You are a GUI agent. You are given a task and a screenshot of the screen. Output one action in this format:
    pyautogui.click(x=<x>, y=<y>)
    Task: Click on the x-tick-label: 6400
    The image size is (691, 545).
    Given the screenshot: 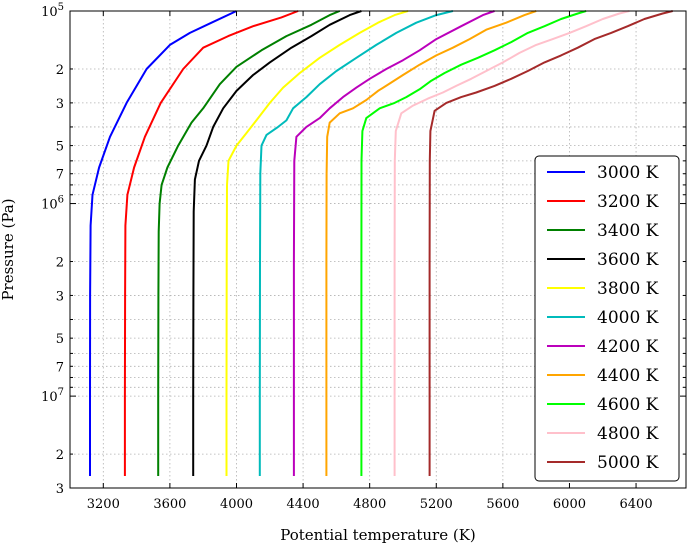 What is the action you would take?
    pyautogui.click(x=636, y=504)
    